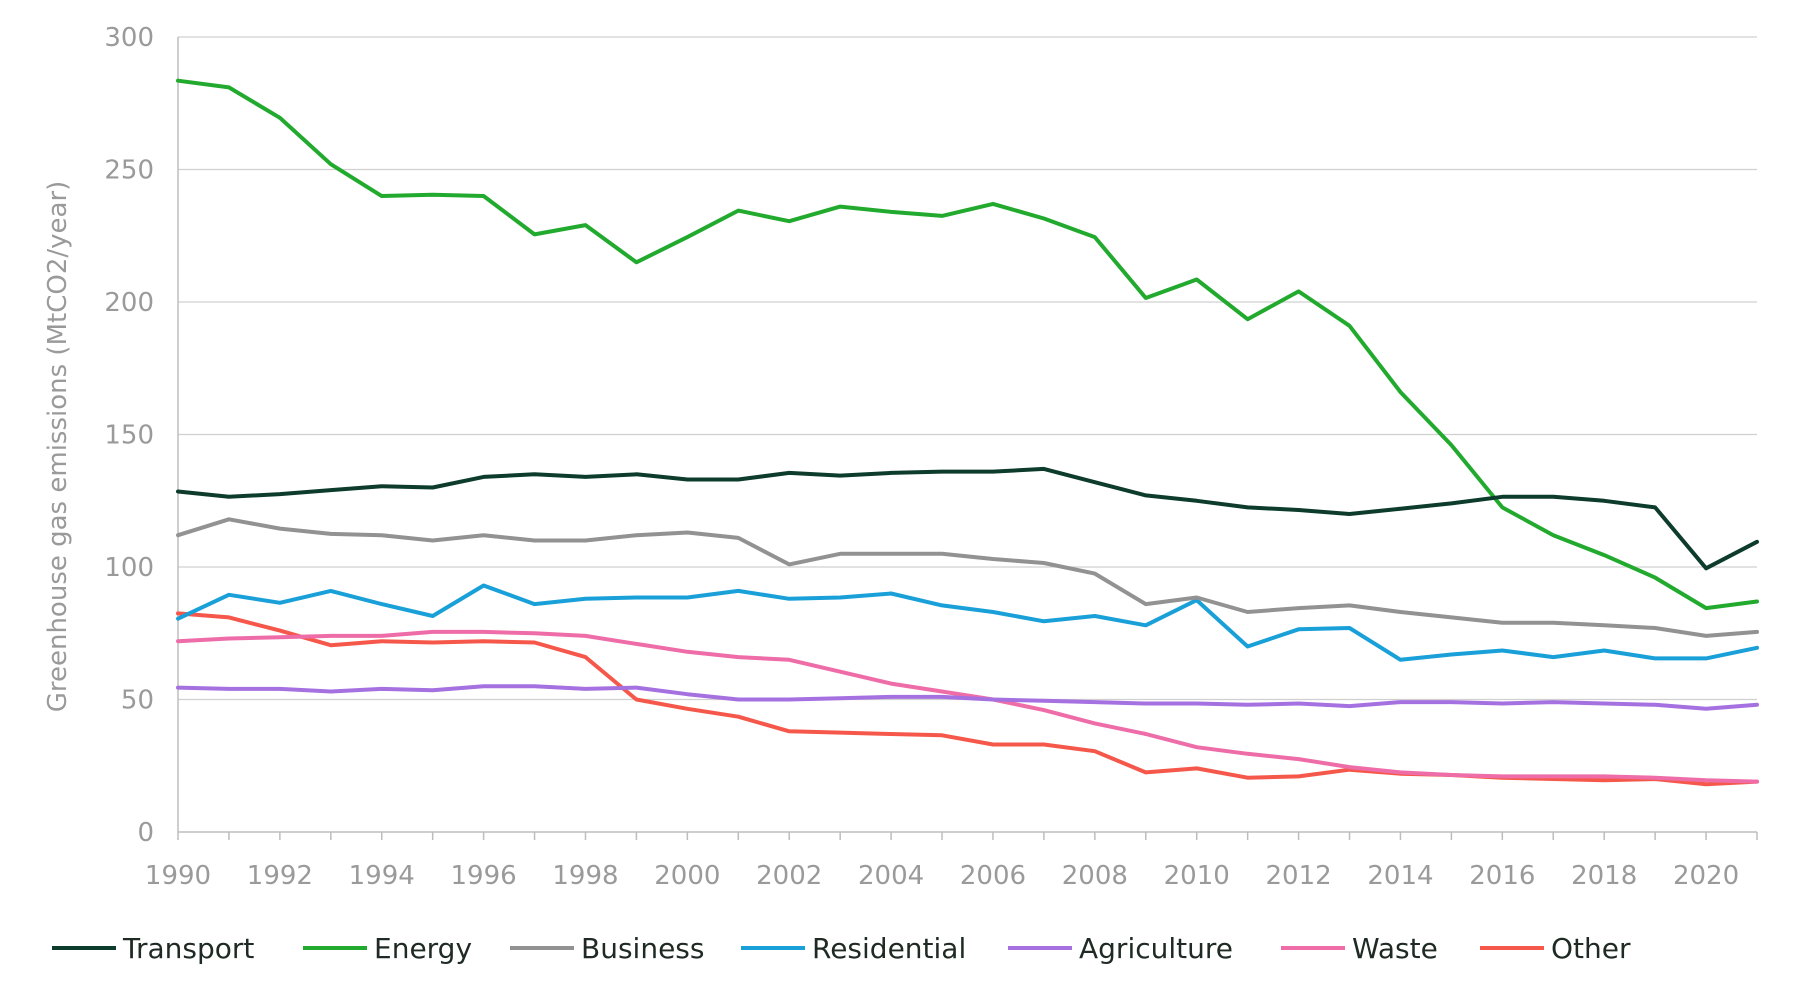  Describe the element at coordinates (789, 876) in the screenshot. I see `x-tick-label: 2002` at that location.